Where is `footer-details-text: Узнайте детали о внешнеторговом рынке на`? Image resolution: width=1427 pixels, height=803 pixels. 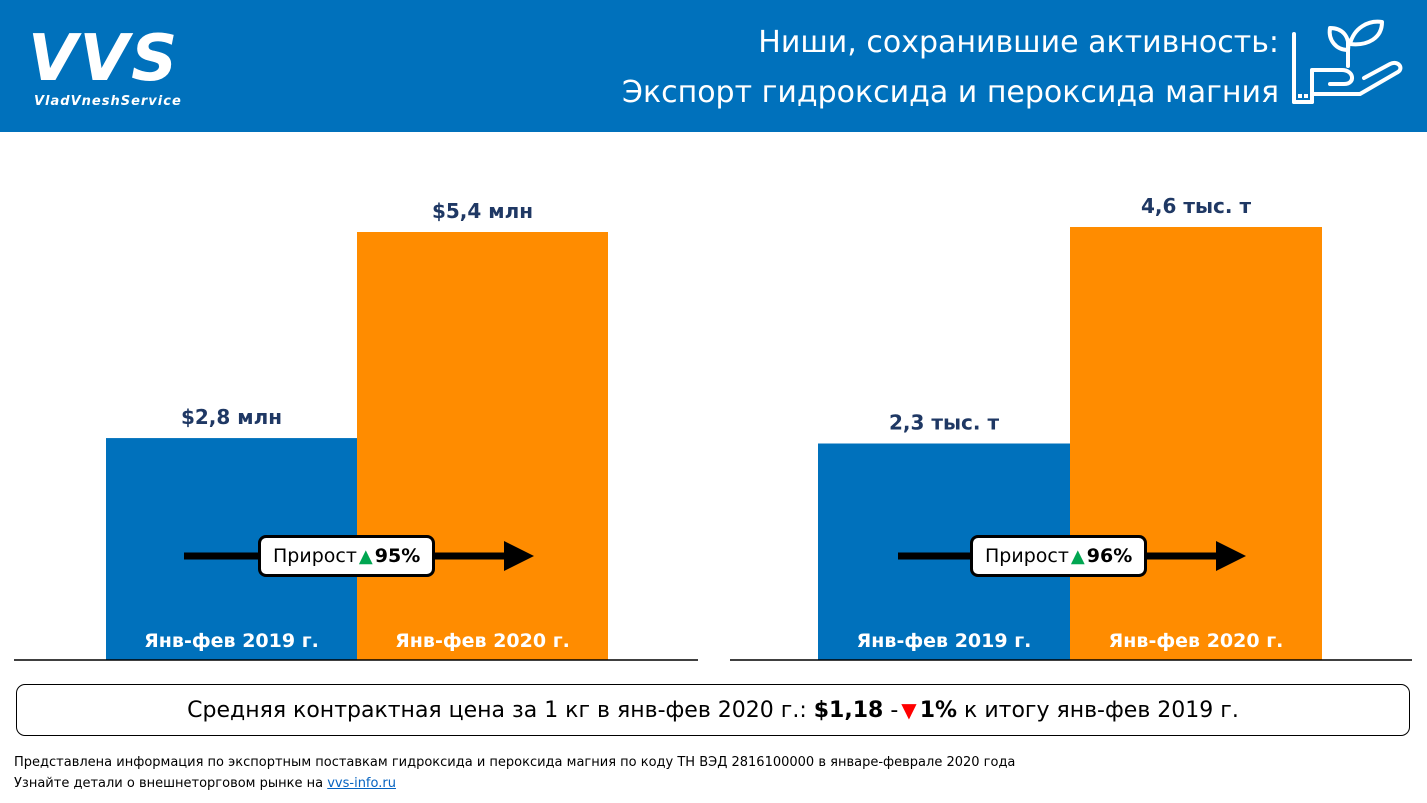 footer-details-text: Узнайте детали о внешнеторговом рынке на is located at coordinates (169, 783).